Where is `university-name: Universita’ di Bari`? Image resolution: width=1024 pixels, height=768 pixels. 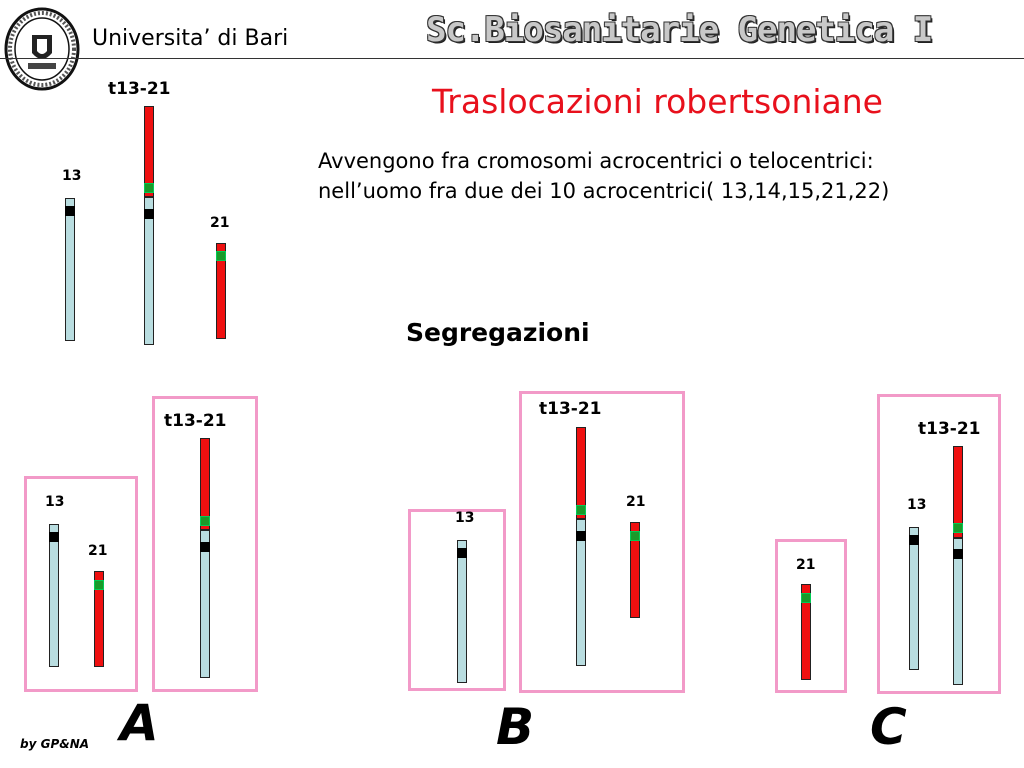
university-name: Universita’ di Bari is located at coordinates (190, 38).